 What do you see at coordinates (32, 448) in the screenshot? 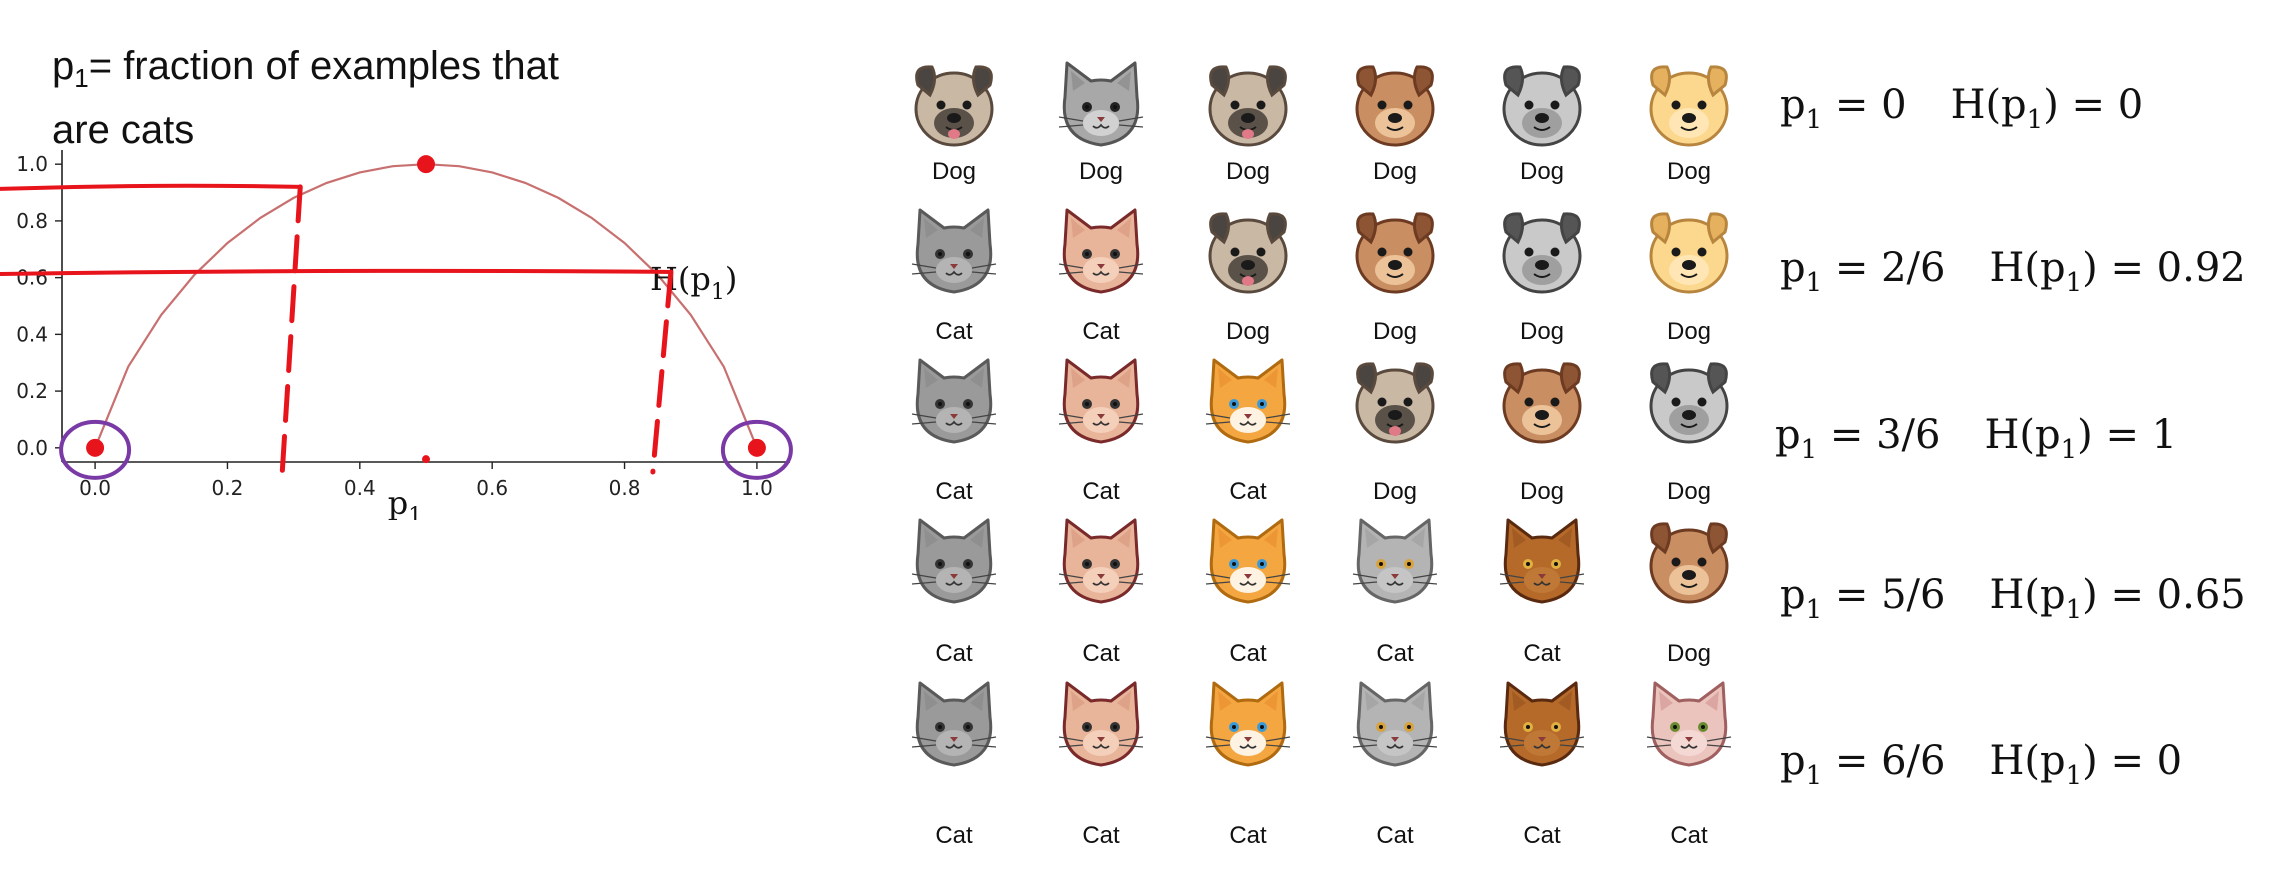
I see `y-tick-label: 0.0` at bounding box center [32, 448].